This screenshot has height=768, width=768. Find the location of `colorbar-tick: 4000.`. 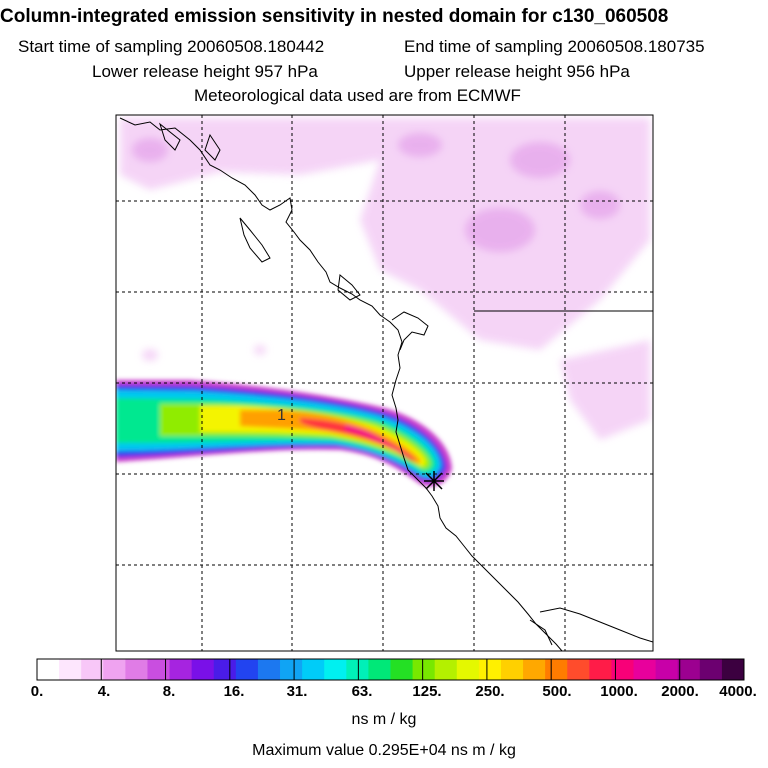

colorbar-tick: 4000. is located at coordinates (738, 691).